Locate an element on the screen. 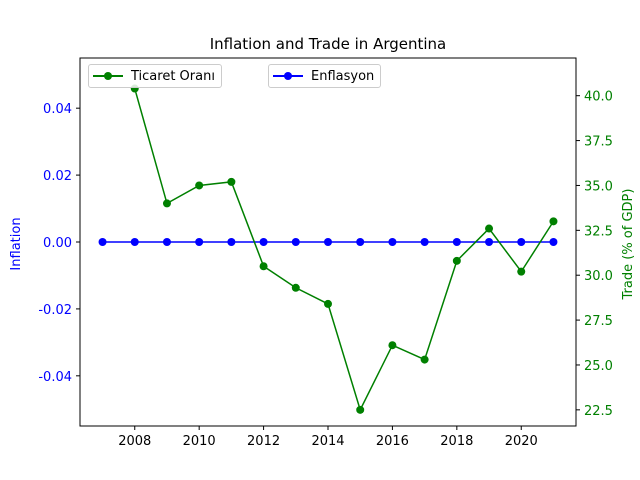  x-tick-label: 2010 is located at coordinates (199, 441).